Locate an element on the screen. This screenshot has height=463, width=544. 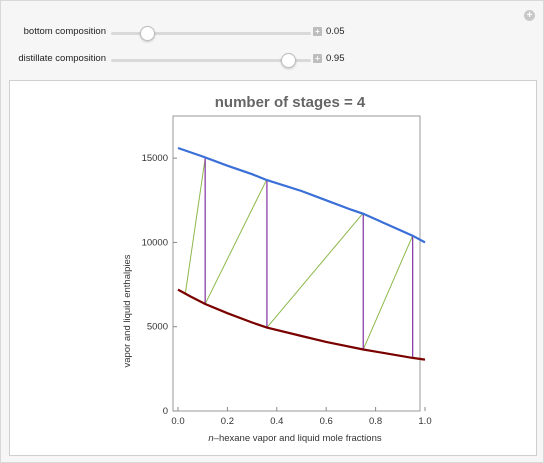
bottom-composition-slider-thumb is located at coordinates (147, 33).